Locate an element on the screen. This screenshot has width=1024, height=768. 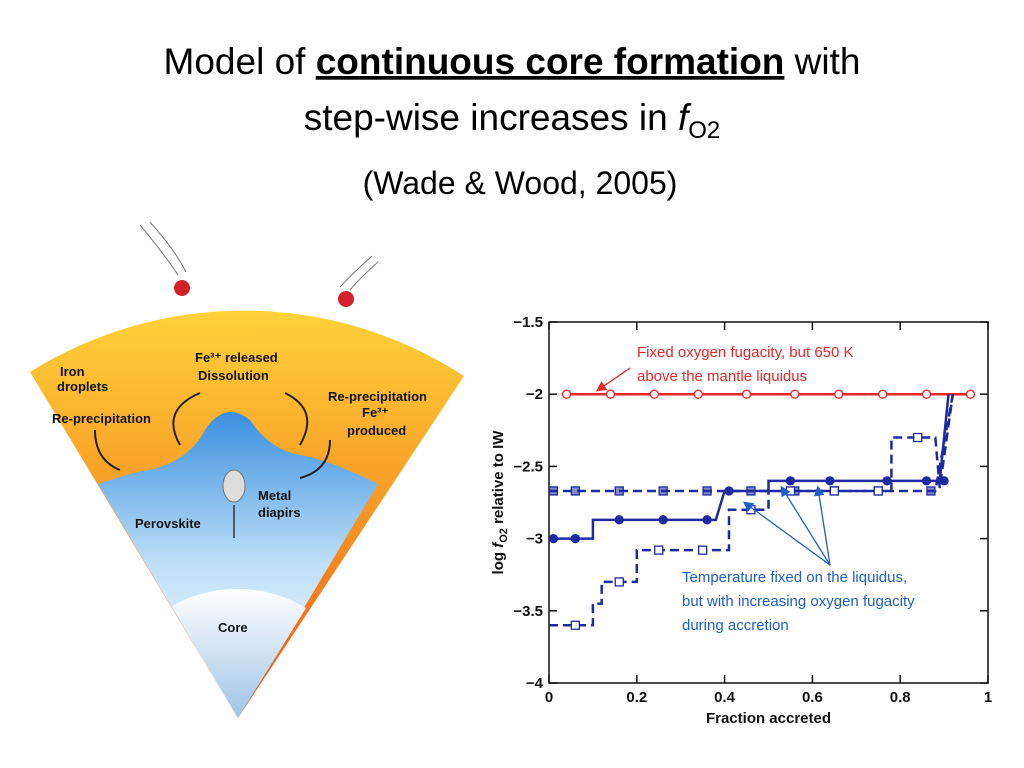
diagram-label: Core is located at coordinates (233, 627).